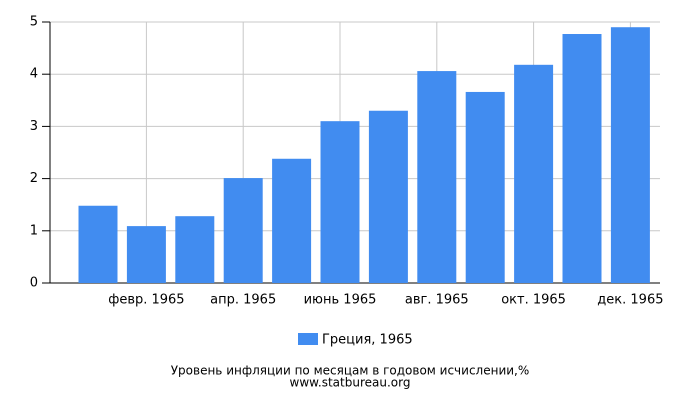  Describe the element at coordinates (243, 300) in the screenshot. I see `x-tick-label: апр. 1965` at that location.